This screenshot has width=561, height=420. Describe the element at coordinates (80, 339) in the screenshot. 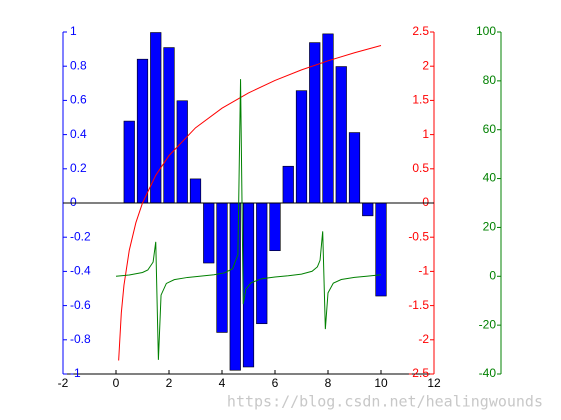

I see `y-axis-tick-label: -0.8` at that location.